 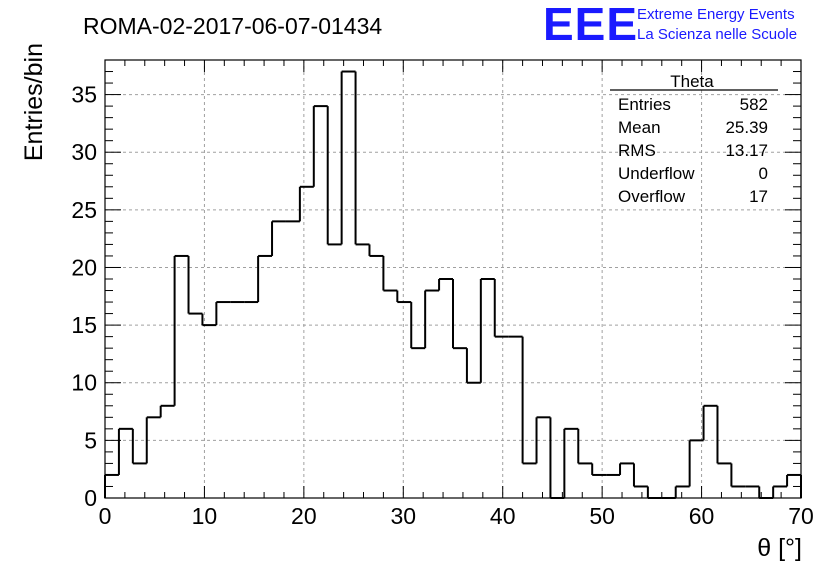 What do you see at coordinates (105, 516) in the screenshot?
I see `x-tick-label: 0` at bounding box center [105, 516].